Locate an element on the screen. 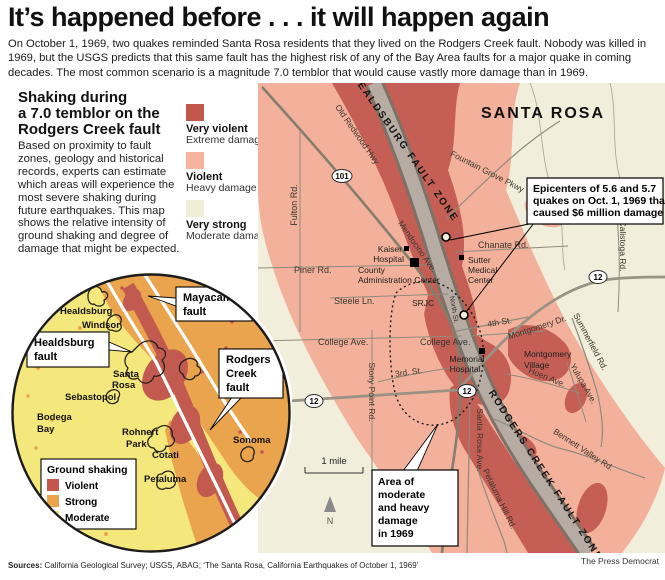 The height and width of the screenshot is (580, 665). inset-label-healdsburg: Healdsburg is located at coordinates (86, 311).